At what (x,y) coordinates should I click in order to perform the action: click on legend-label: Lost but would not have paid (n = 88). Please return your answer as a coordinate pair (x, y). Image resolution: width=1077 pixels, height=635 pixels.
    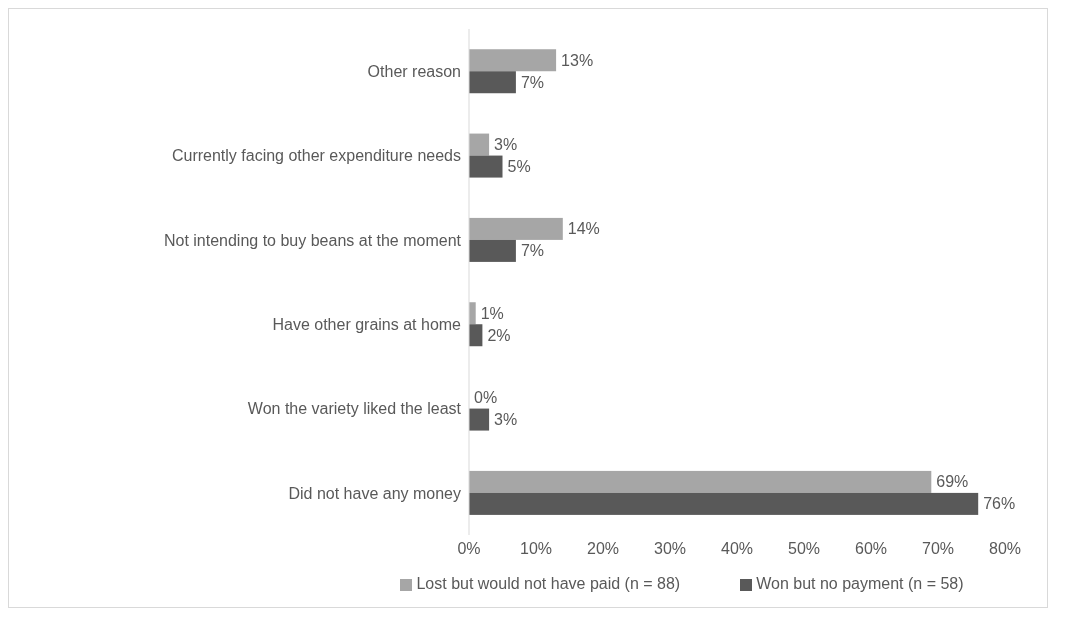
    Looking at the image, I should click on (548, 583).